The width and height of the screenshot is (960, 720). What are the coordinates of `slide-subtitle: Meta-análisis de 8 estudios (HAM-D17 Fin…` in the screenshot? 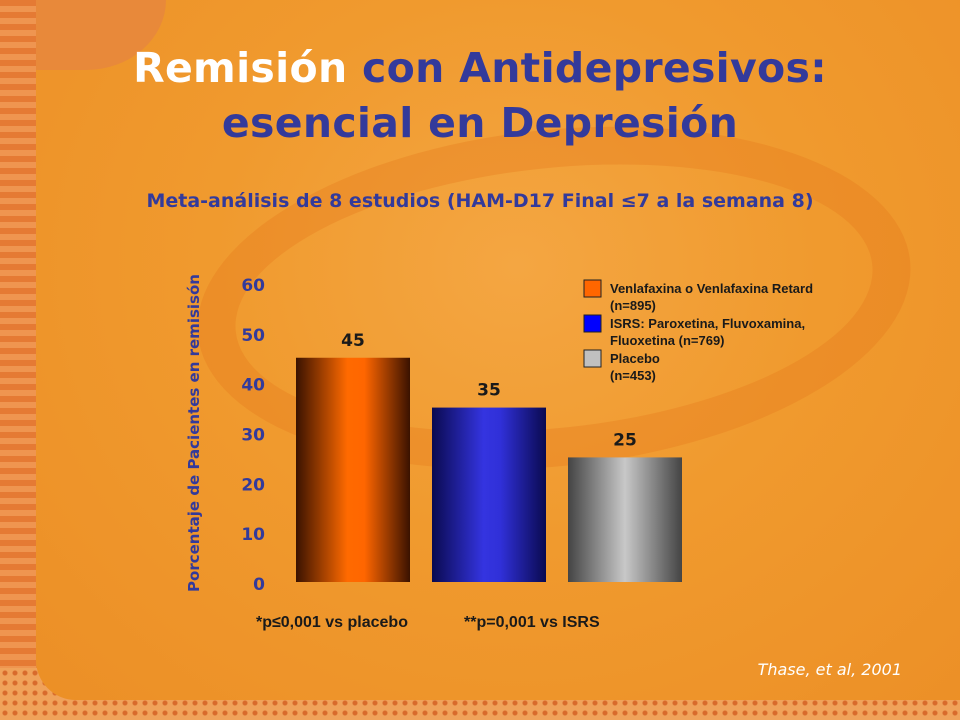 It's located at (480, 201).